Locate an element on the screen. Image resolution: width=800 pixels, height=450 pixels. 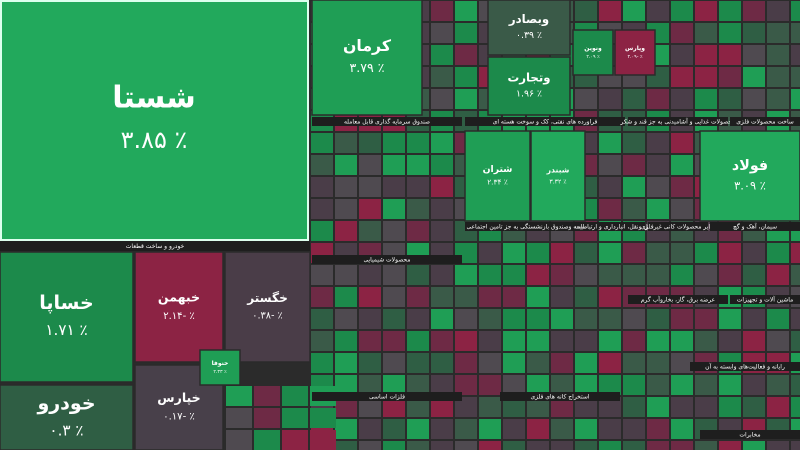
tile-value: ۱.۷۱ ٪ is located at coordinates (66, 330).